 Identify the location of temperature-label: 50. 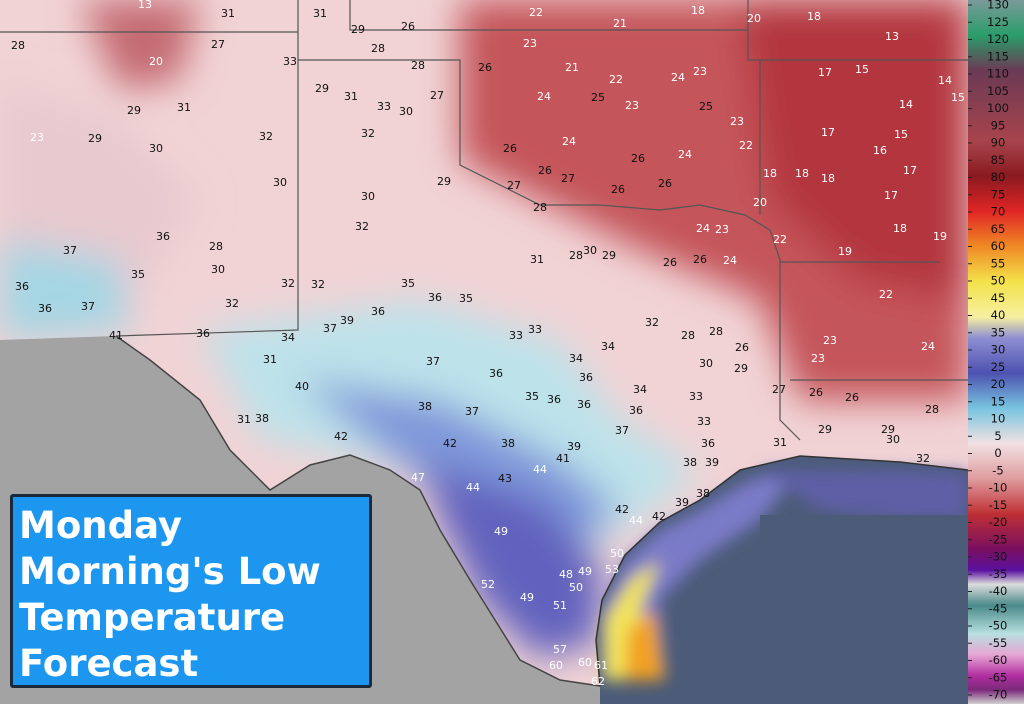
(576, 587).